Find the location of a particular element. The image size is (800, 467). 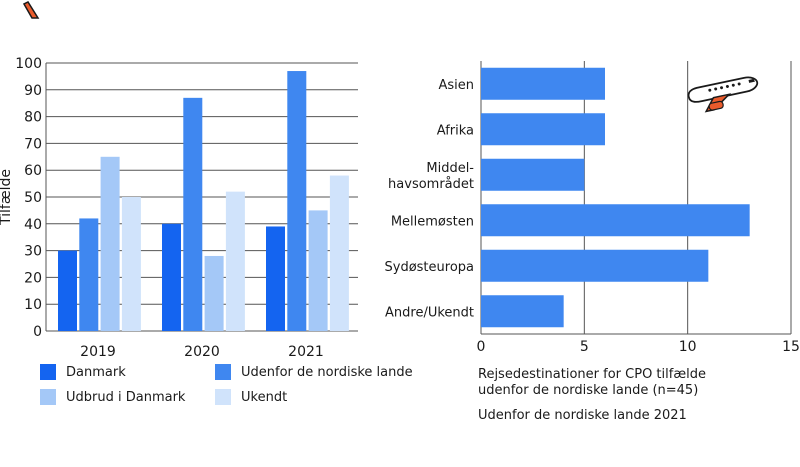

bar-udbrud-i-danmark-2021 is located at coordinates (318, 270).